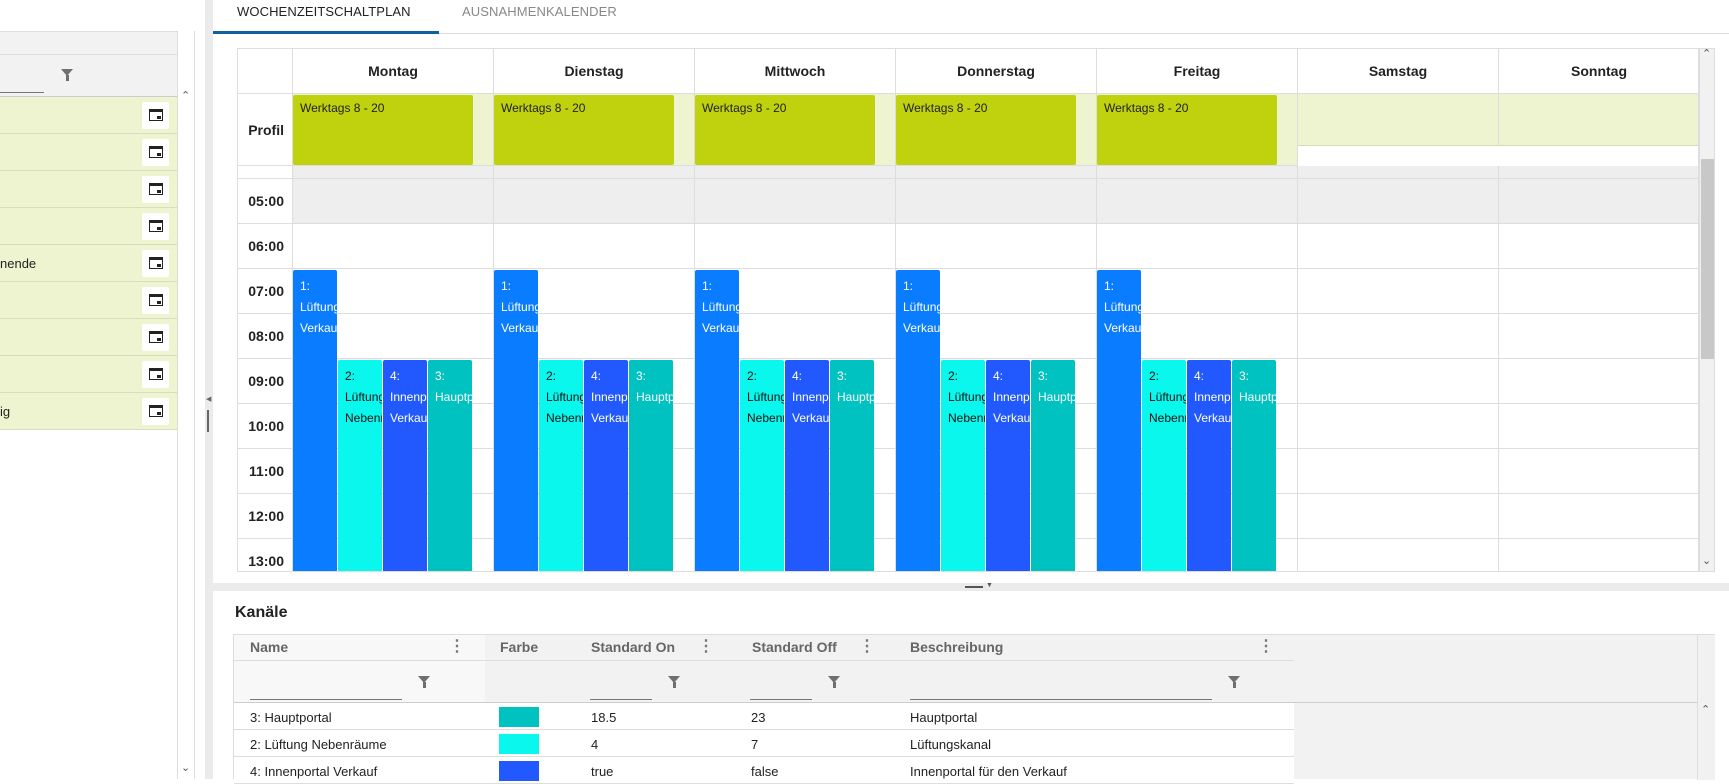 This screenshot has width=1729, height=784. I want to click on scrollbar-thumb, so click(1707, 259).